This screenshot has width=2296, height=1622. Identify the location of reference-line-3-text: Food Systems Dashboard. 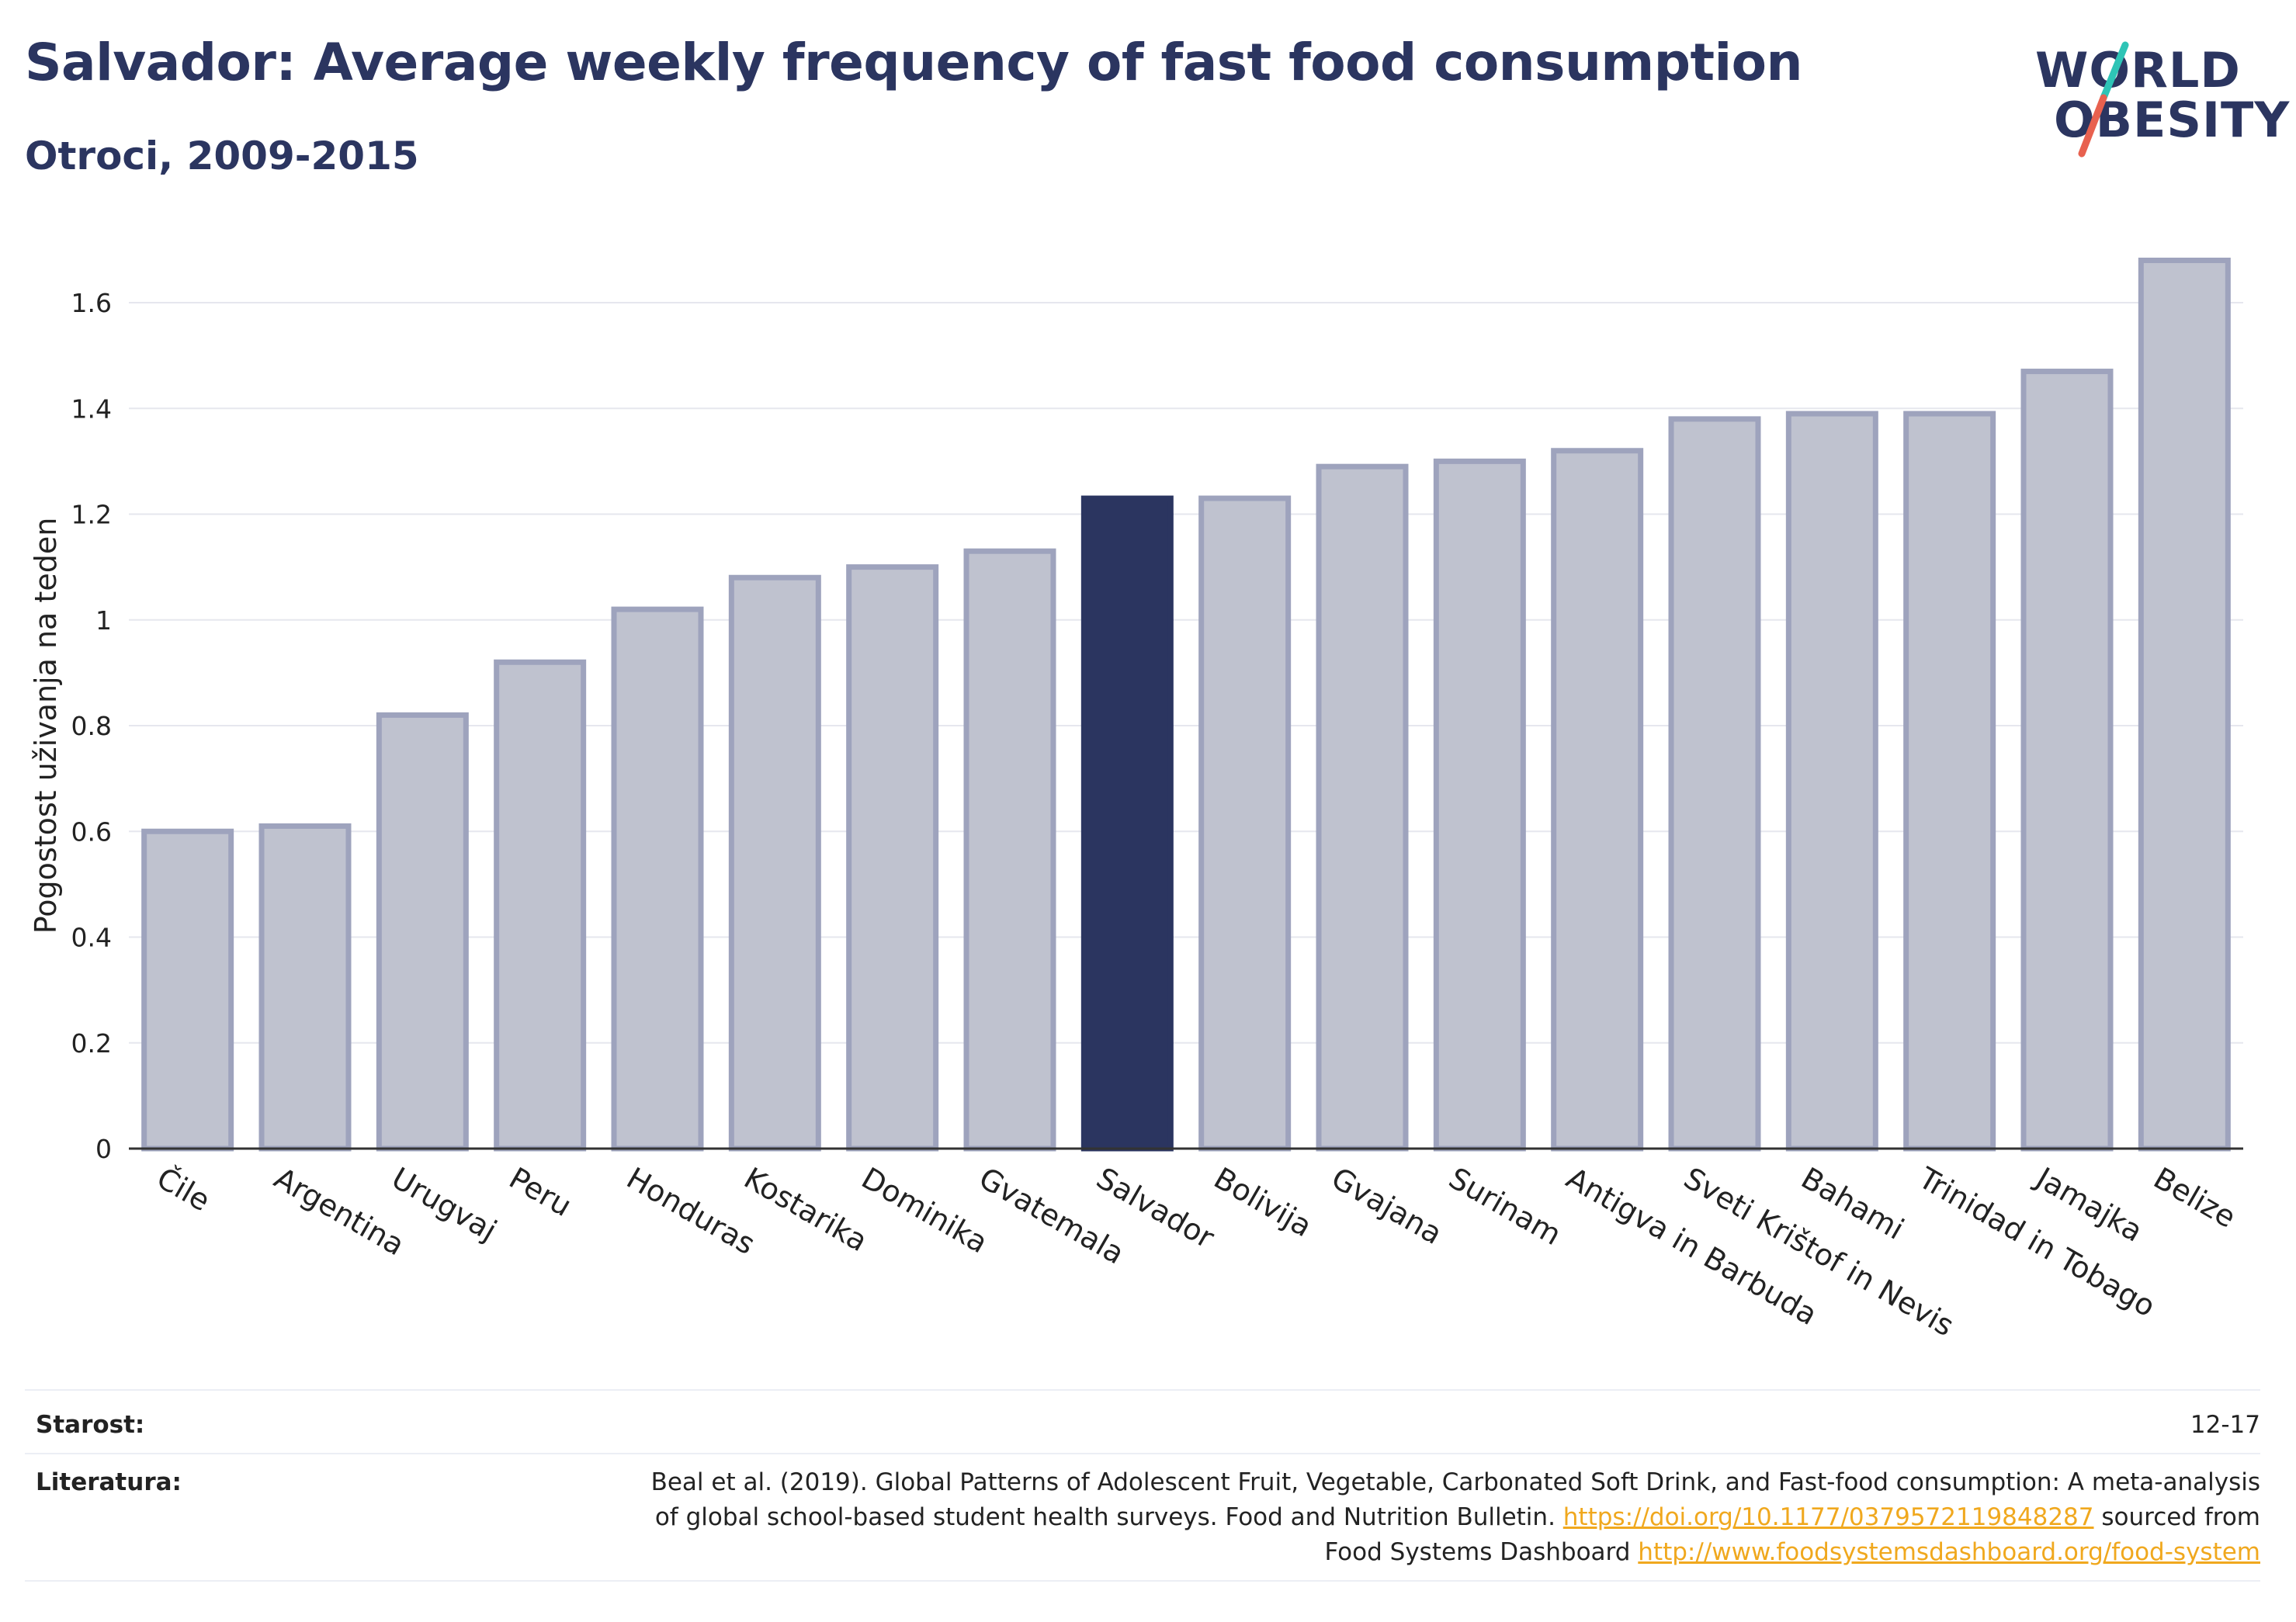
(1481, 1552).